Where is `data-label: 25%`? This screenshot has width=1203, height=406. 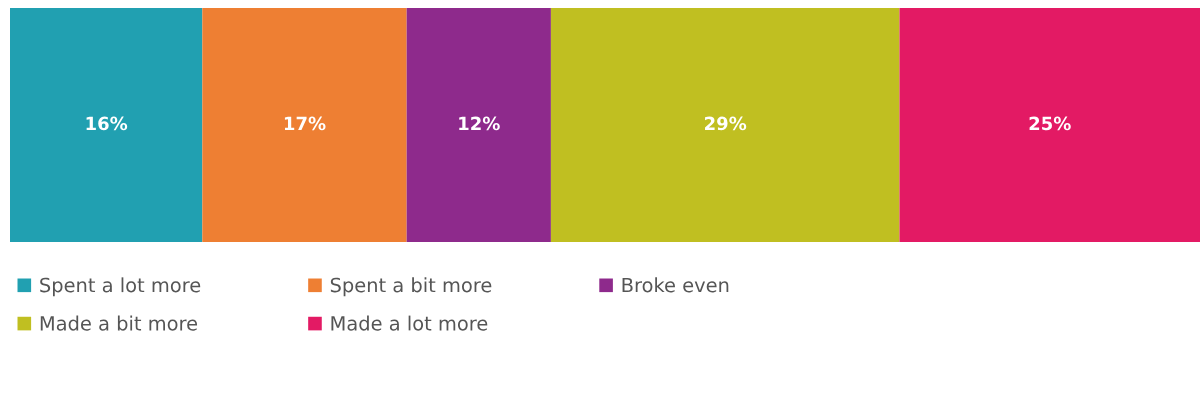
data-label: 25% is located at coordinates (1050, 123).